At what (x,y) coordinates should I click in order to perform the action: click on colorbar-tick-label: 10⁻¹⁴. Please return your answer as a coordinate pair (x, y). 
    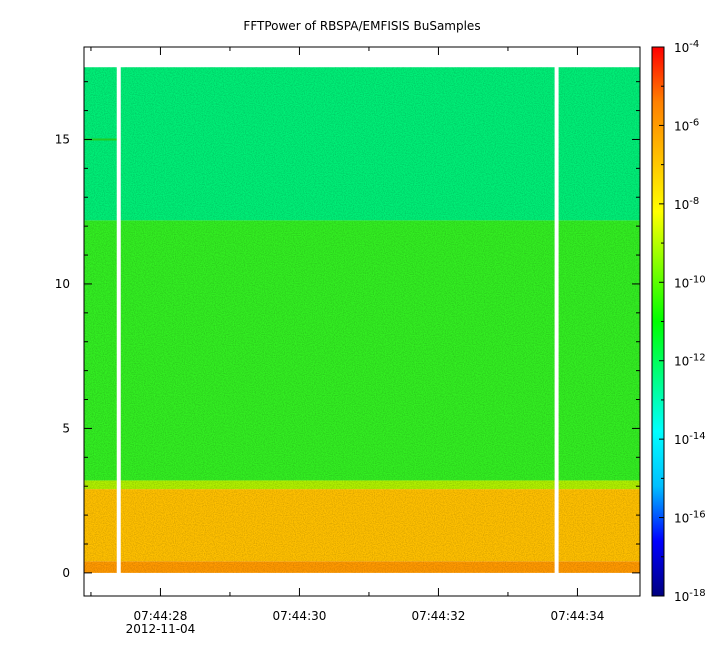
    Looking at the image, I should click on (690, 439).